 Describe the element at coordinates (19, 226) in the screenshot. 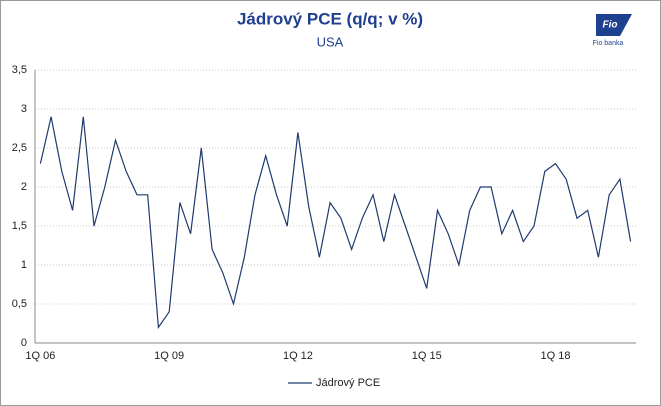

I see `y-tick-label: 1,5` at that location.